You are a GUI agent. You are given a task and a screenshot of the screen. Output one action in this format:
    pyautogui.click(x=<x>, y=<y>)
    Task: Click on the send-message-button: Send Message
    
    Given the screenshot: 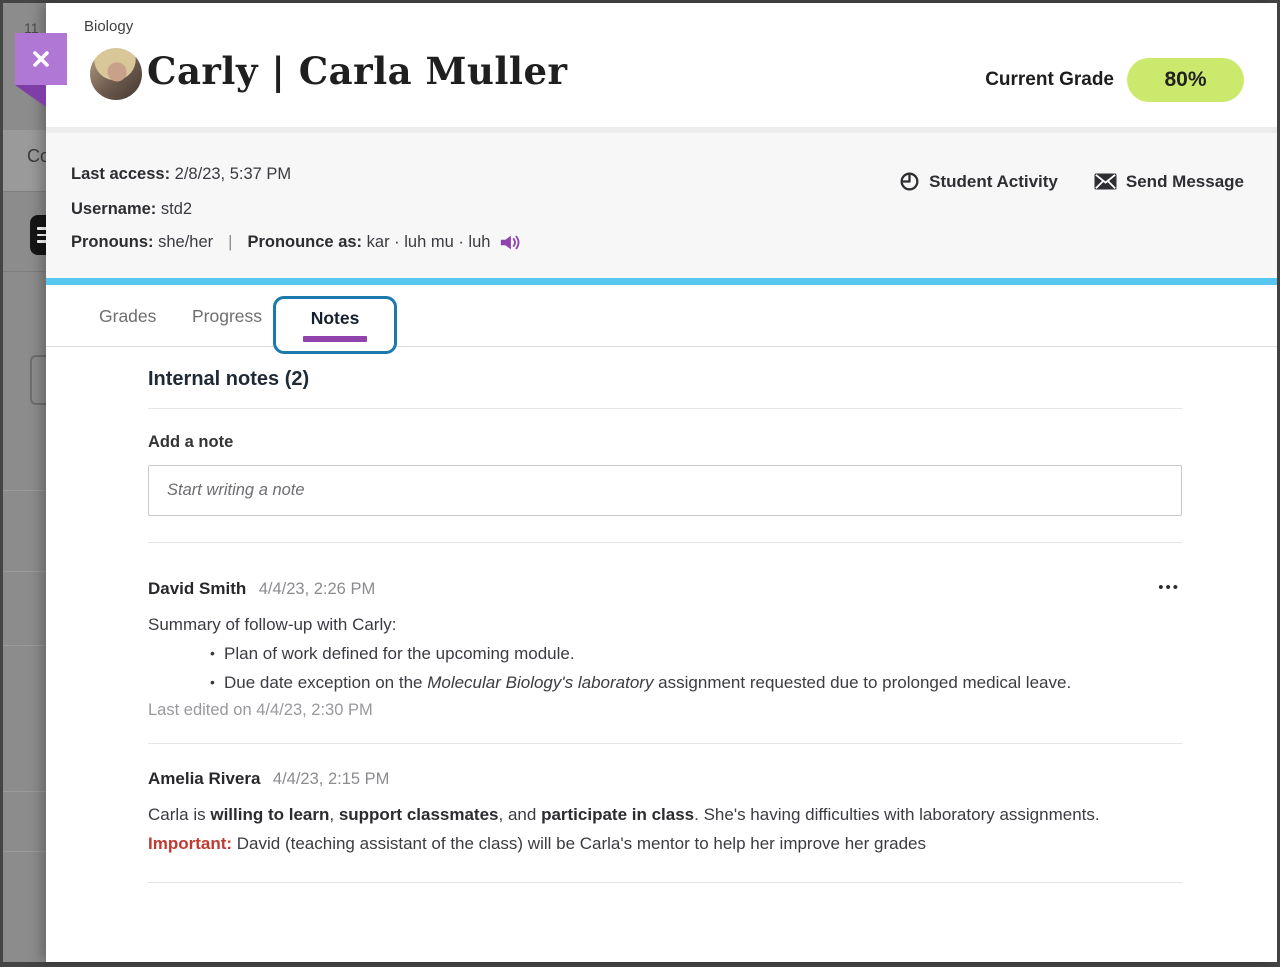 What is the action you would take?
    pyautogui.click(x=1169, y=181)
    